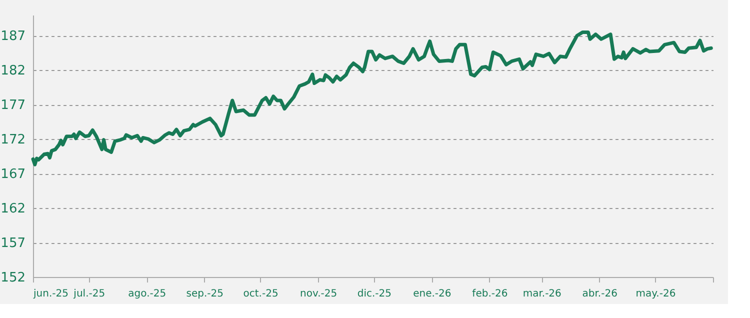  Describe the element at coordinates (50, 294) in the screenshot. I see `x-tick-label: jun.-25` at that location.